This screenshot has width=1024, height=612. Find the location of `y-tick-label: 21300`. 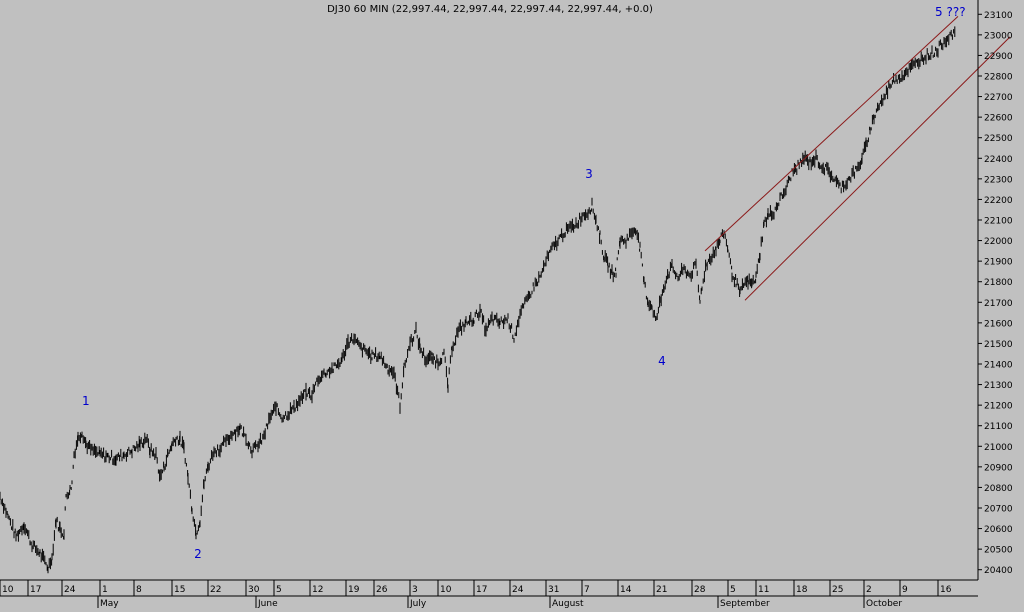

y-tick-label: 21300 is located at coordinates (998, 386).